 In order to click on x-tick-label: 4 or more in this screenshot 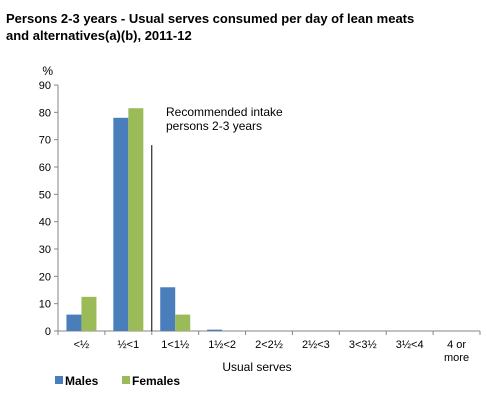, I will do `click(456, 351)`.